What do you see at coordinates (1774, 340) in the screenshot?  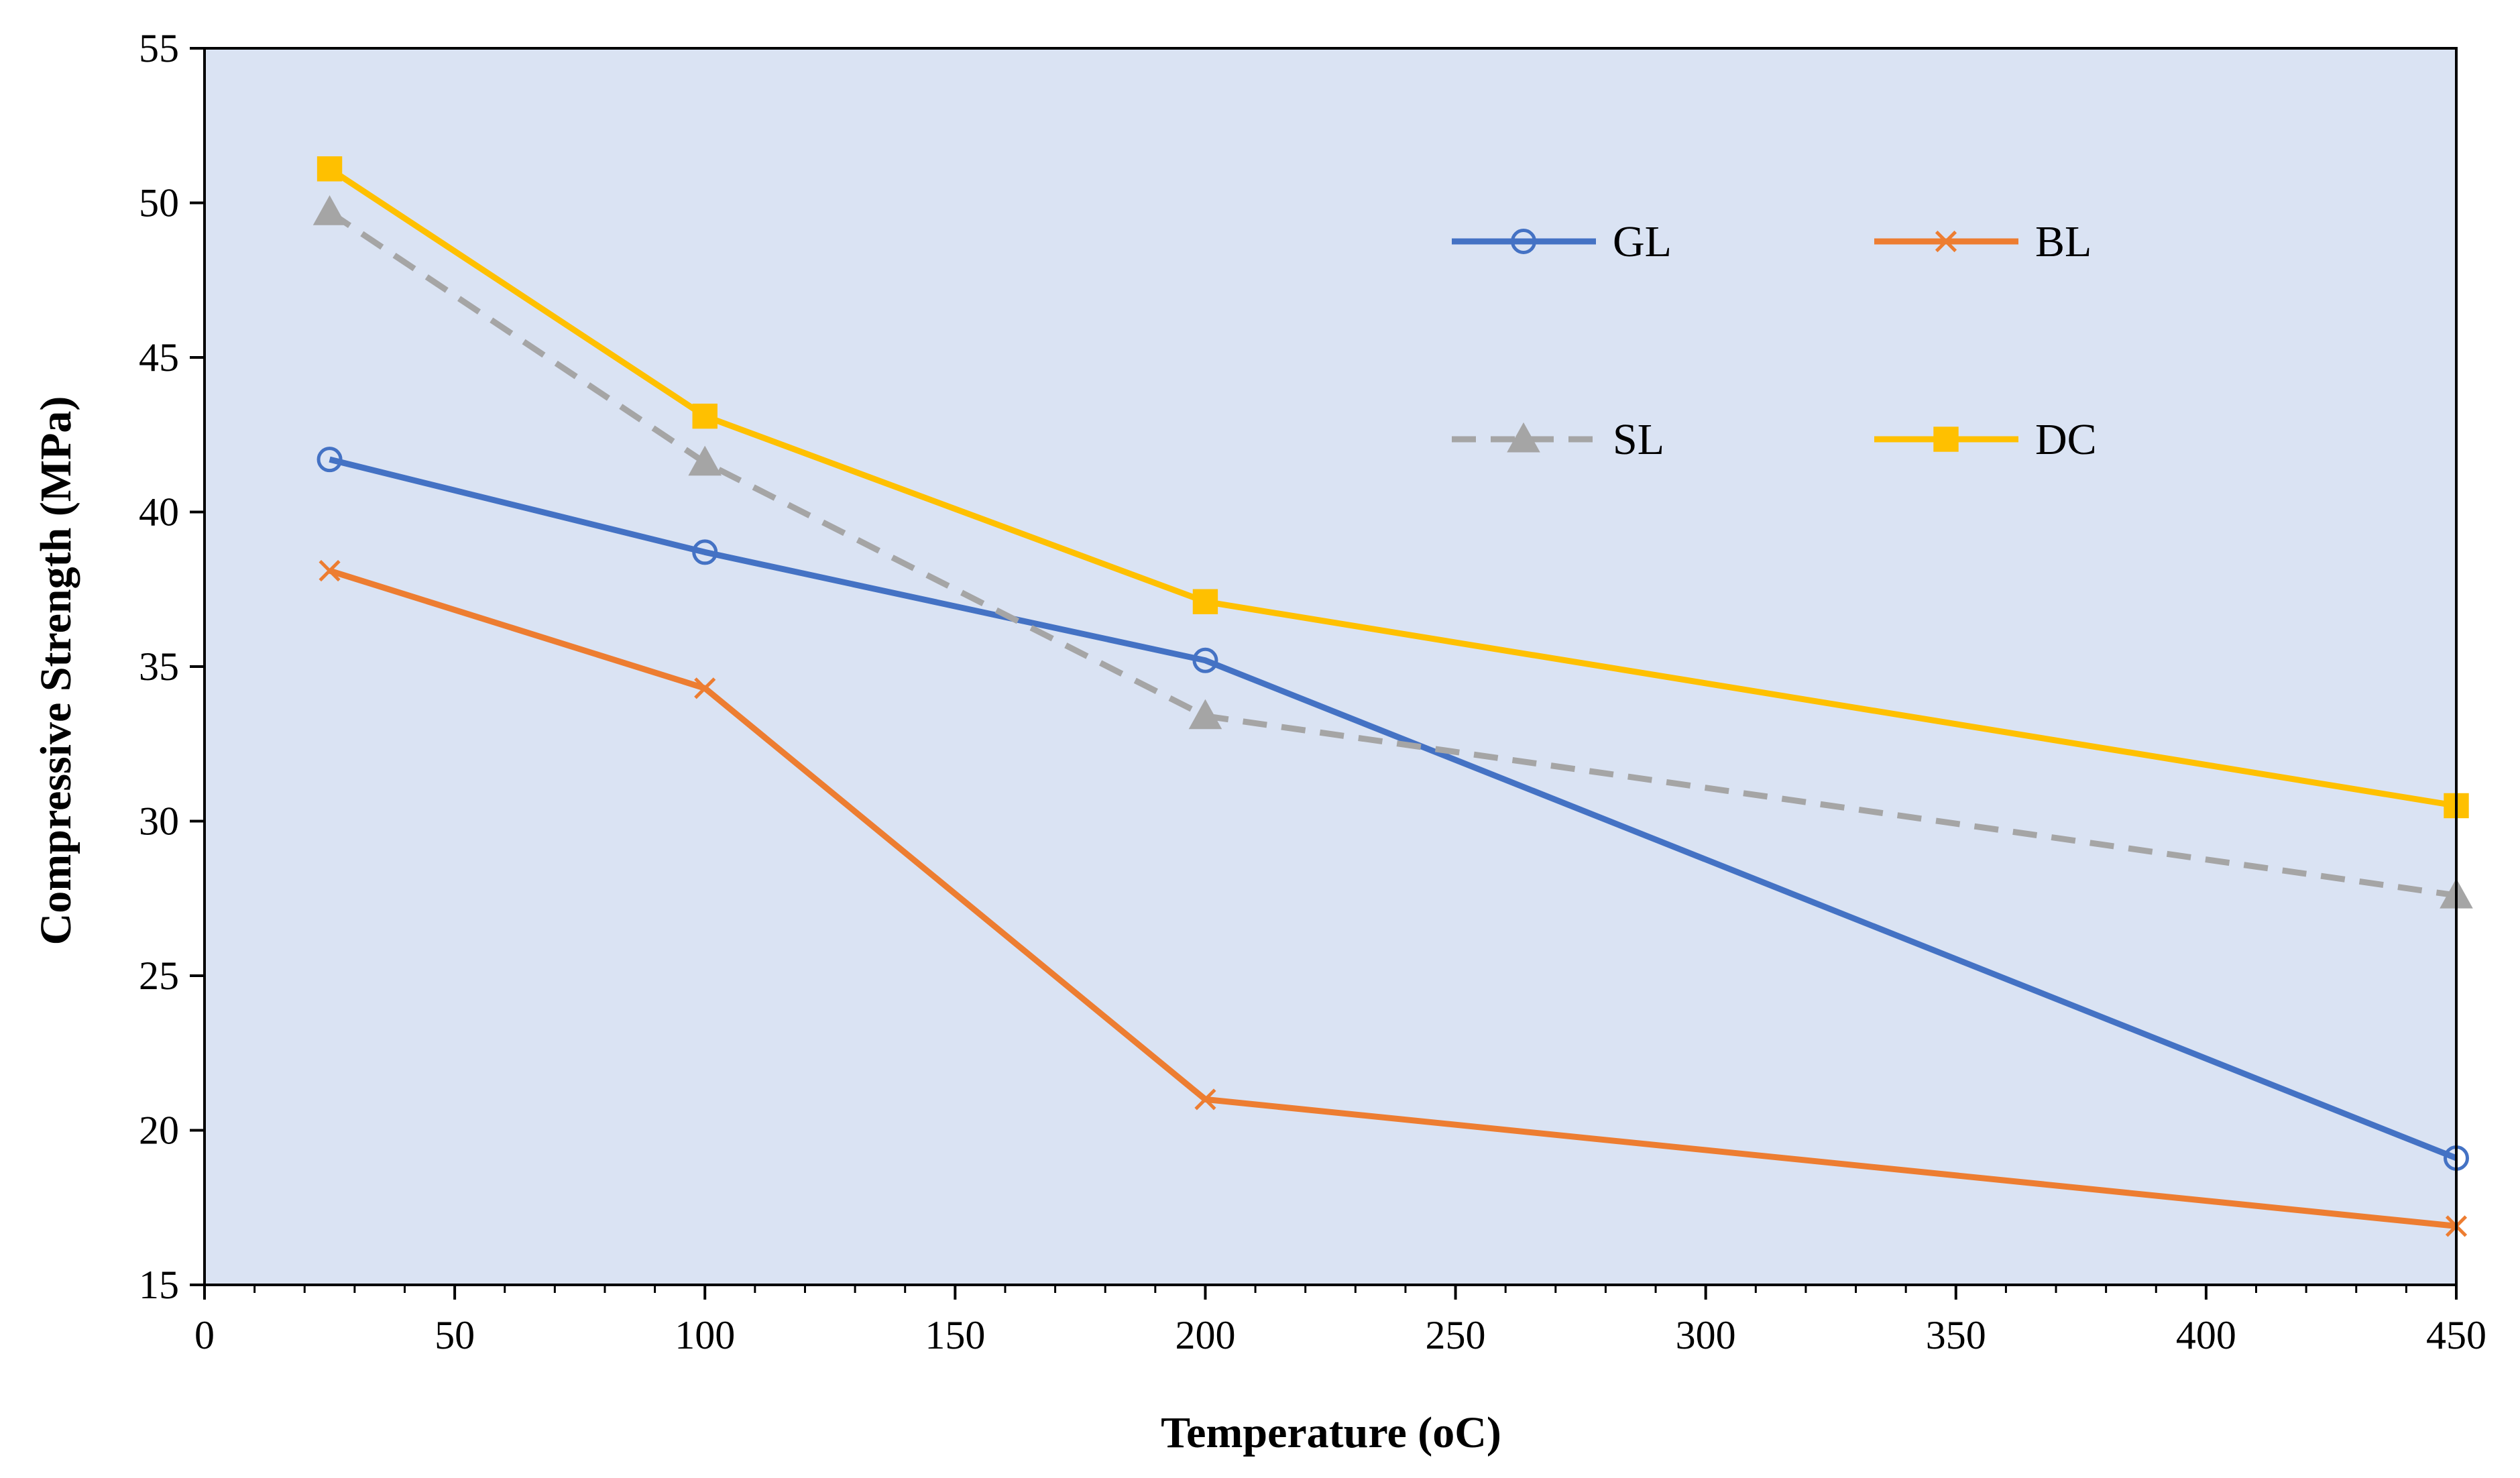 I see `legend: GL BL SL DC` at bounding box center [1774, 340].